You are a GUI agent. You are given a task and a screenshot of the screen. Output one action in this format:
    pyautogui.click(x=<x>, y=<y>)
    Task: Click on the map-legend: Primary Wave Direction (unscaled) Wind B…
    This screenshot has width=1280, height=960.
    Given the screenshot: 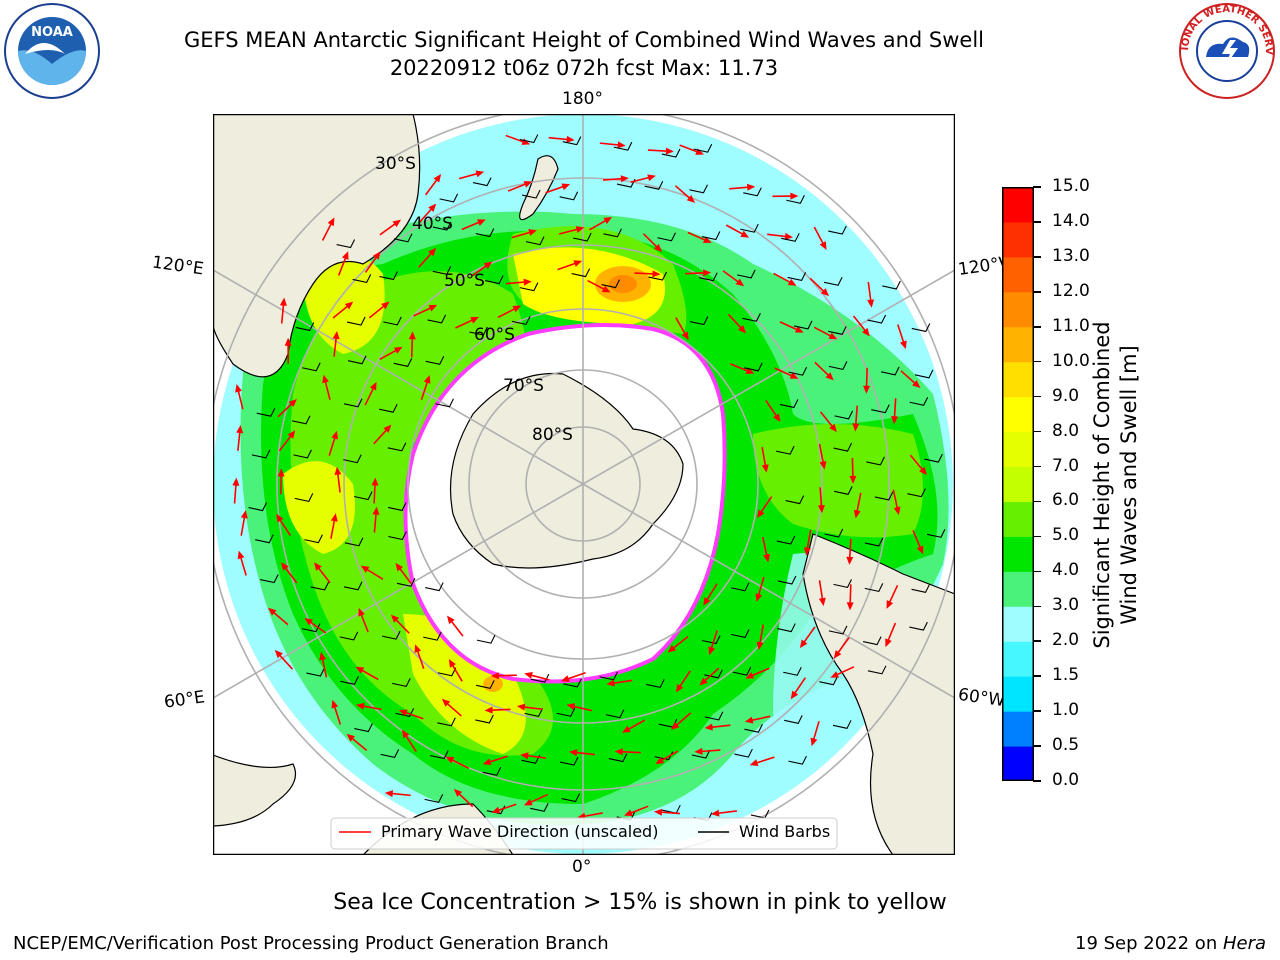 What is the action you would take?
    pyautogui.click(x=584, y=833)
    